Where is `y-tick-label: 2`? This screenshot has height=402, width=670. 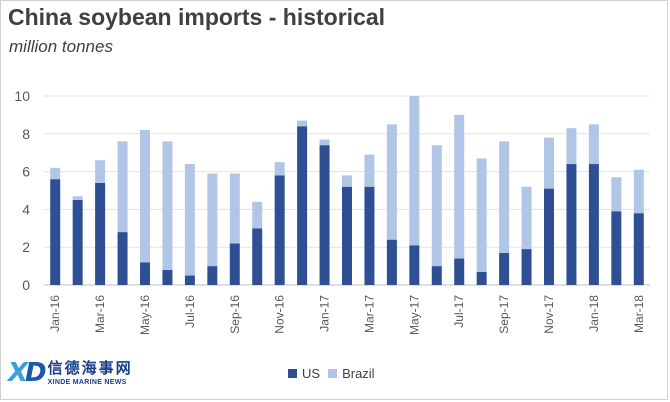
y-tick-label: 2 is located at coordinates (26, 247).